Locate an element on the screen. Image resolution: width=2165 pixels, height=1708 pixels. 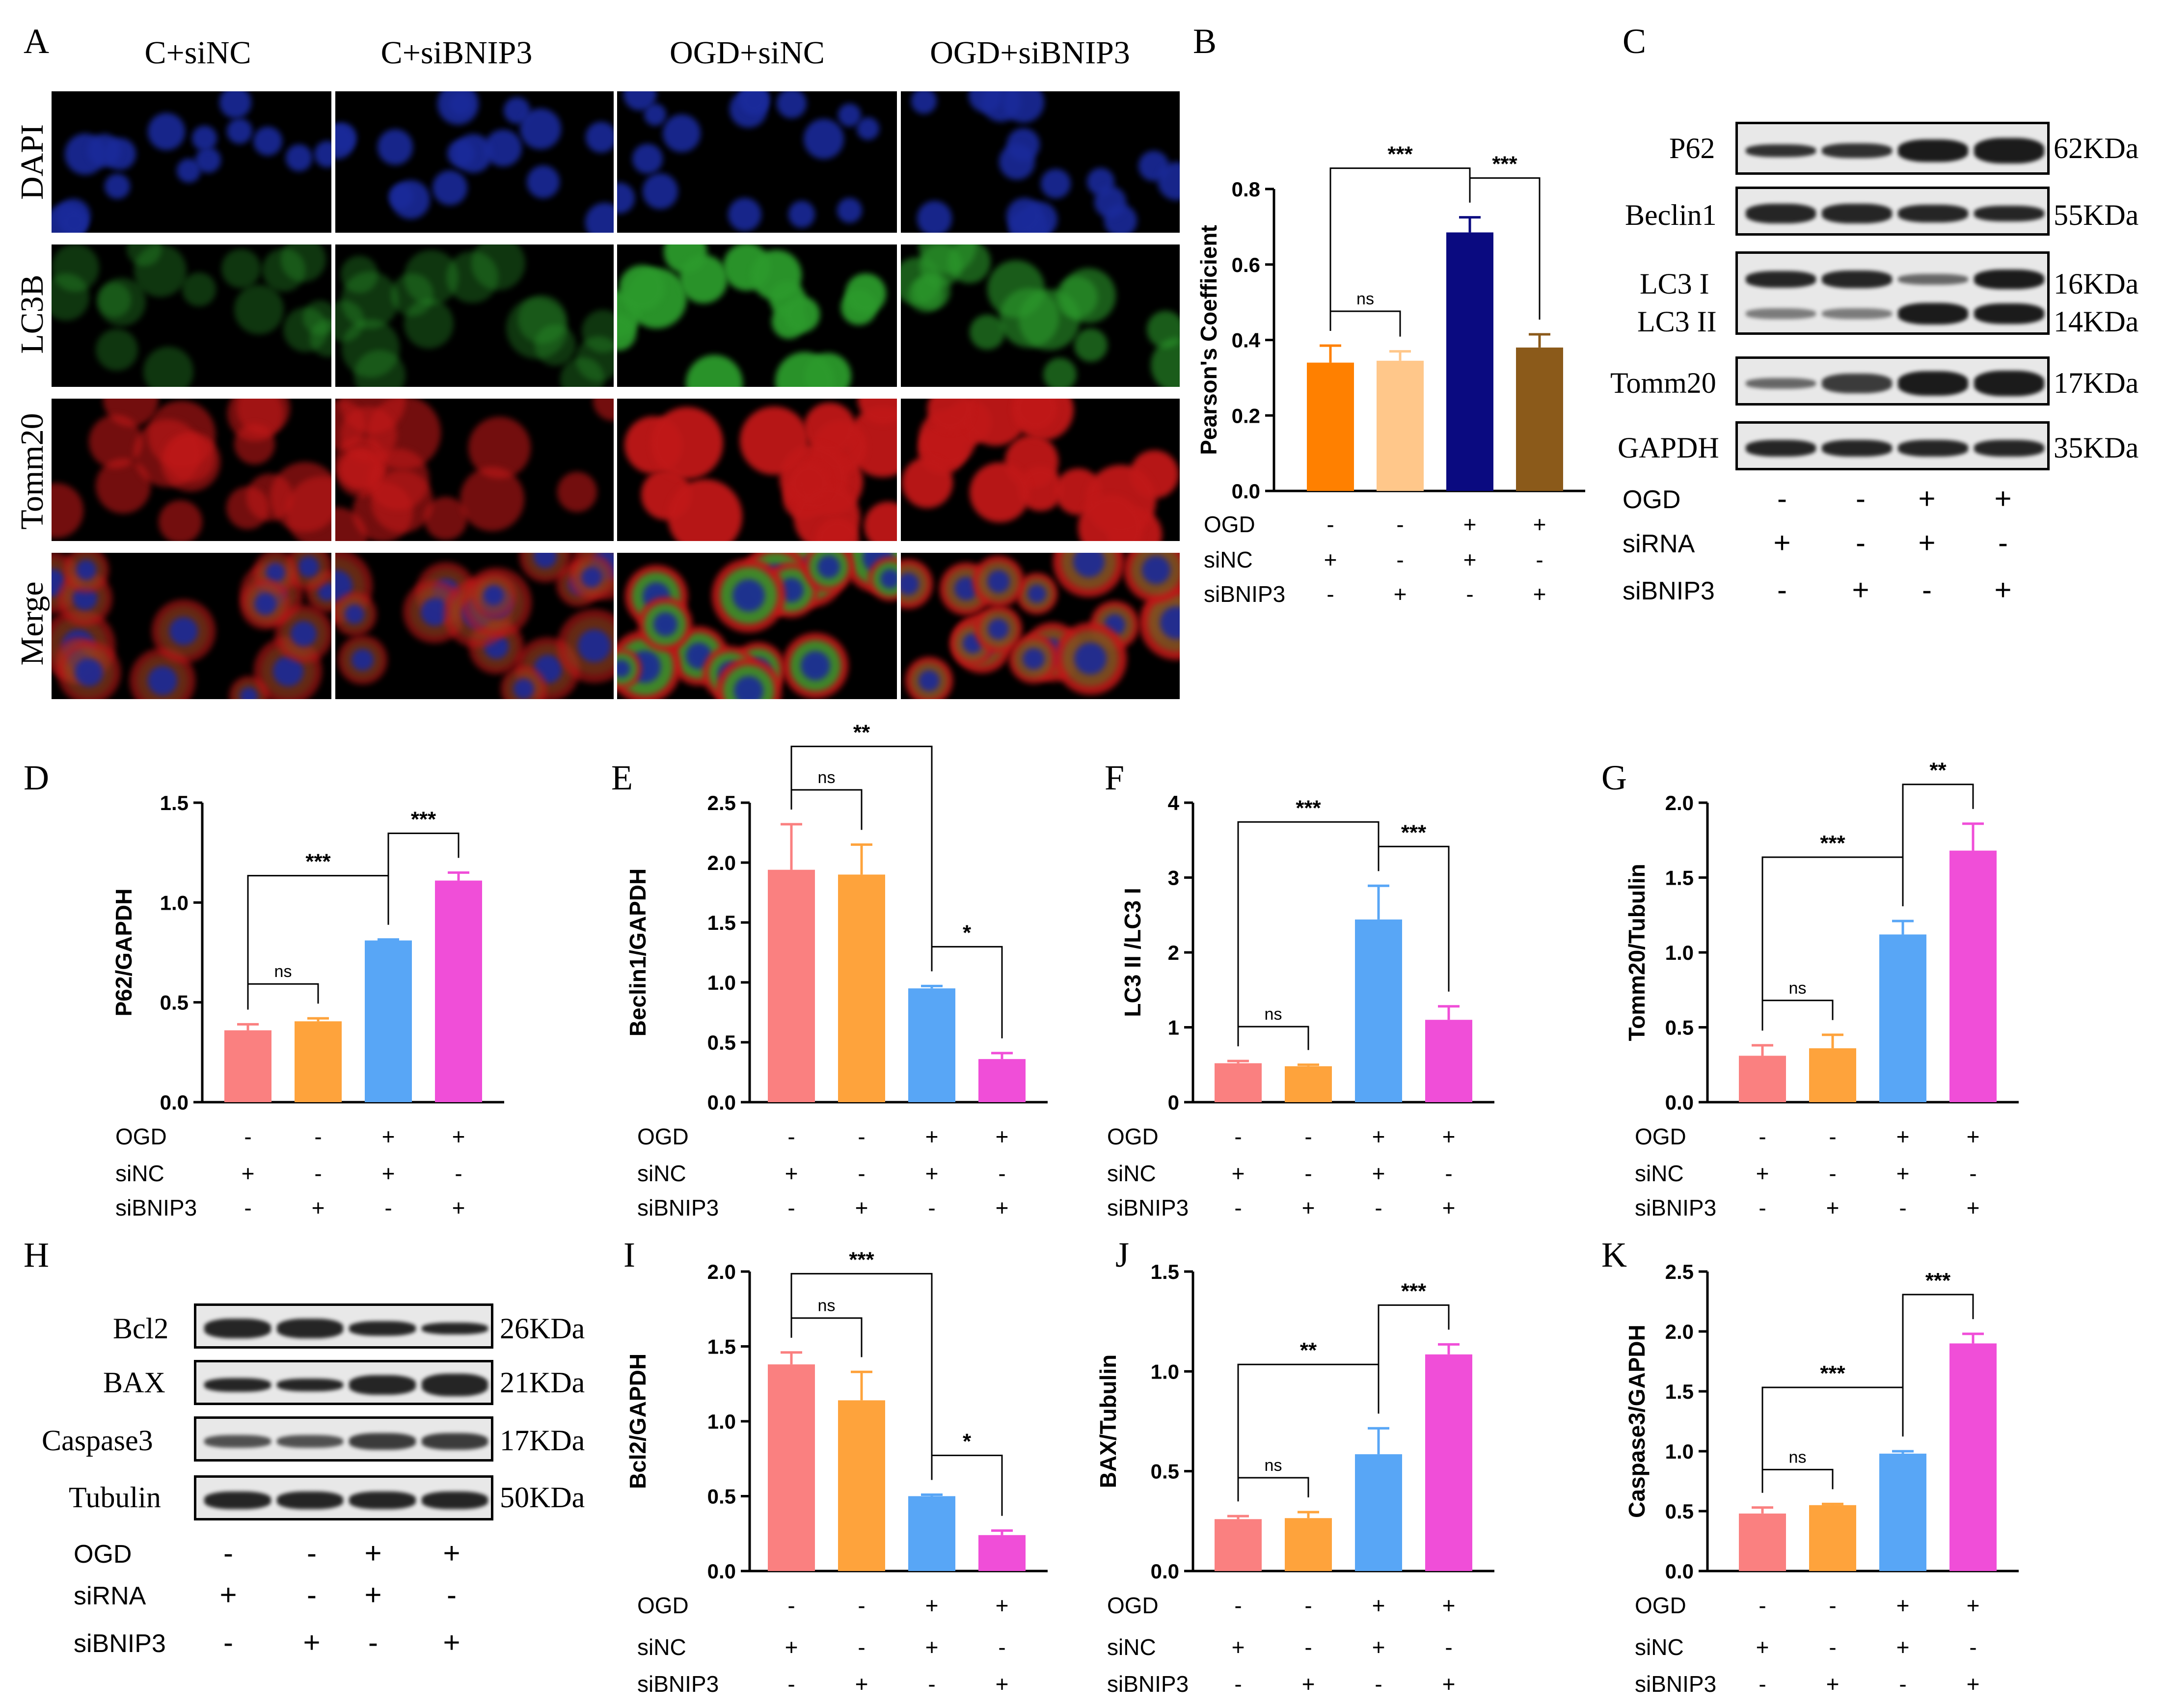
blot-kda-beclin1: 55KDa is located at coordinates (2096, 215).